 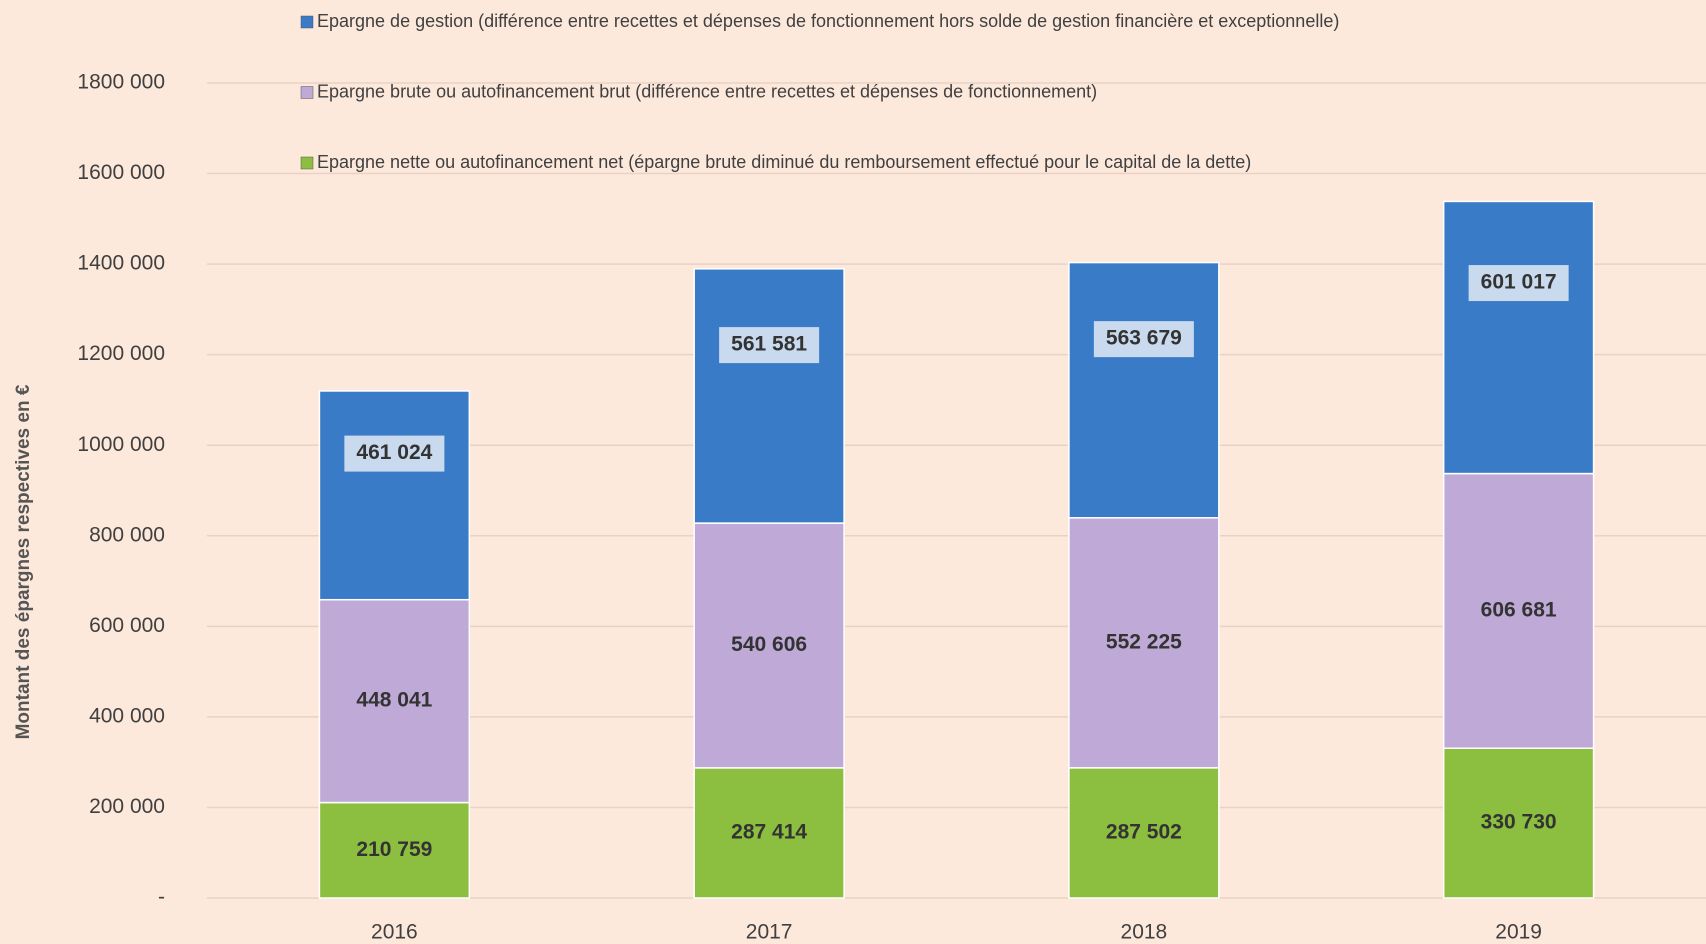 What do you see at coordinates (394, 932) in the screenshot?
I see `x-tick-label: 2016` at bounding box center [394, 932].